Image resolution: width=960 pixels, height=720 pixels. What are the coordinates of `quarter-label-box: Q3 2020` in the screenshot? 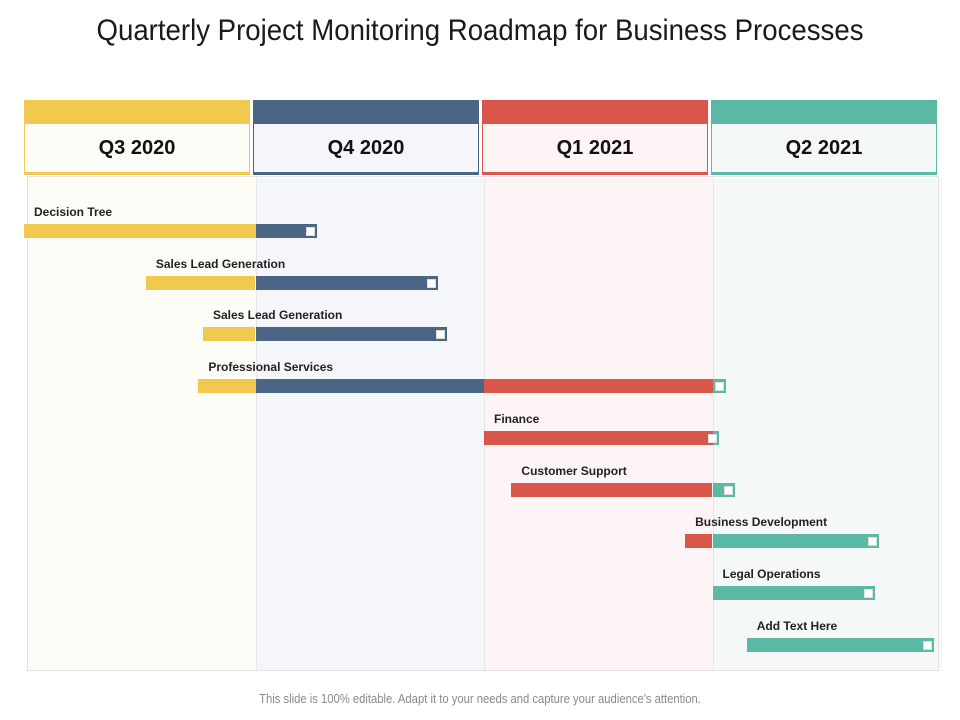 It's located at (137, 149).